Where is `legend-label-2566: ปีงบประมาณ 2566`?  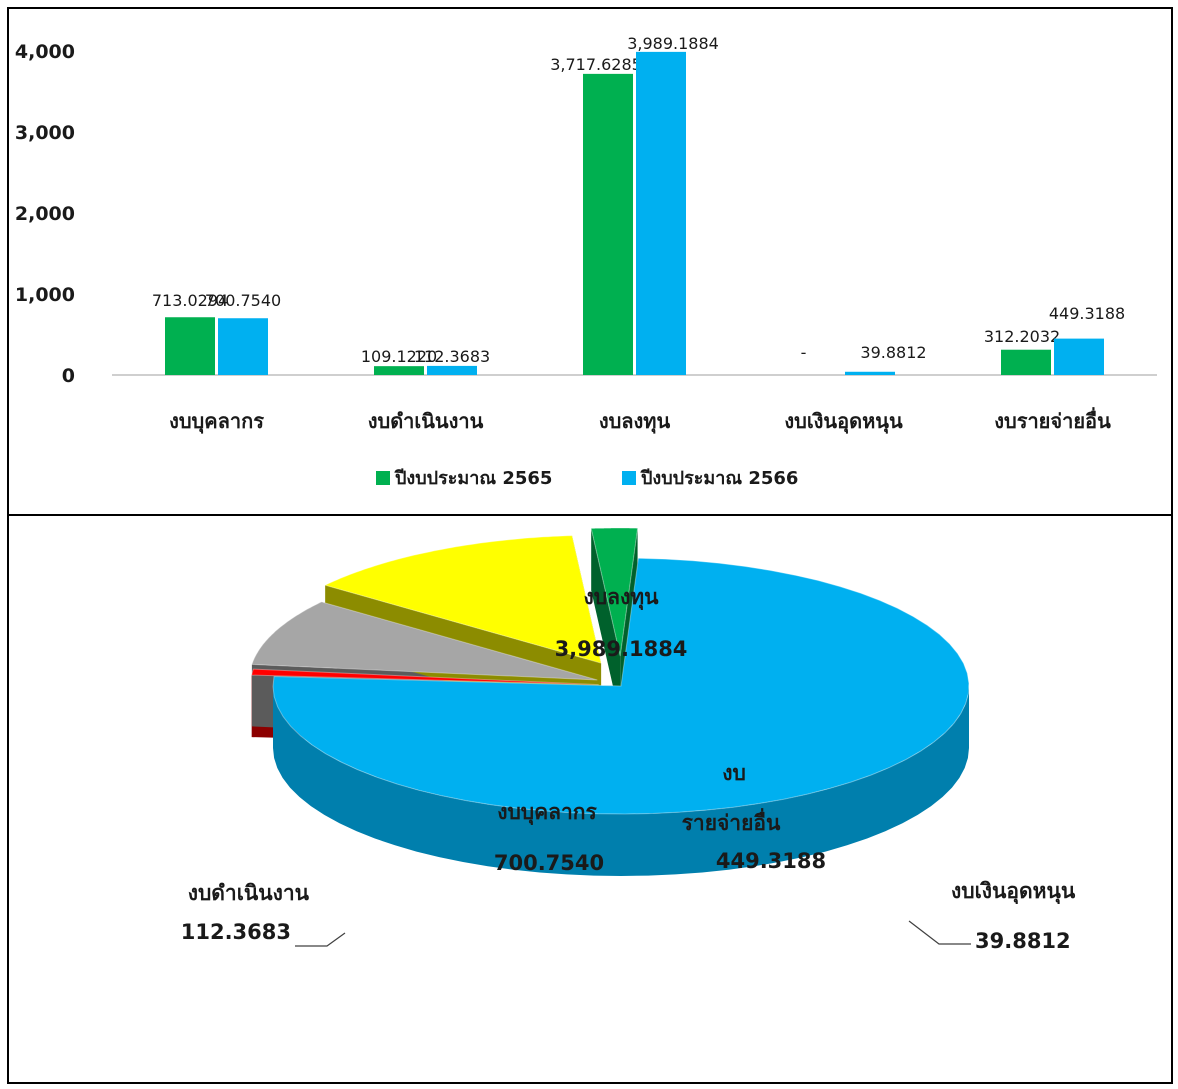
legend-label-2566: ปีงบประมาณ 2566 is located at coordinates (719, 478).